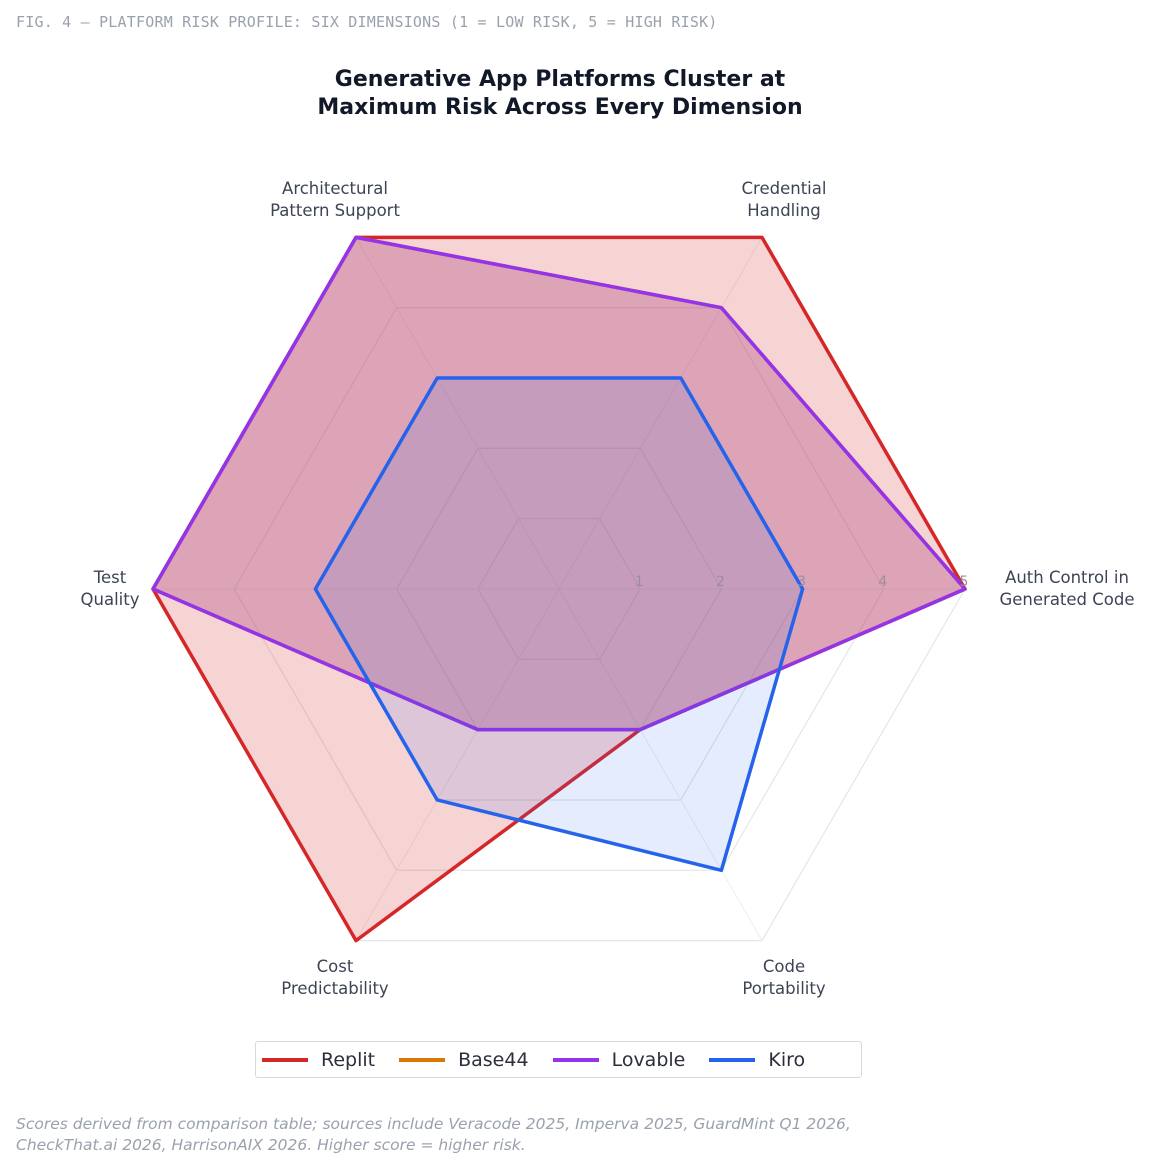  I want to click on legend-label-kiro: Kiro, so click(787, 1059).